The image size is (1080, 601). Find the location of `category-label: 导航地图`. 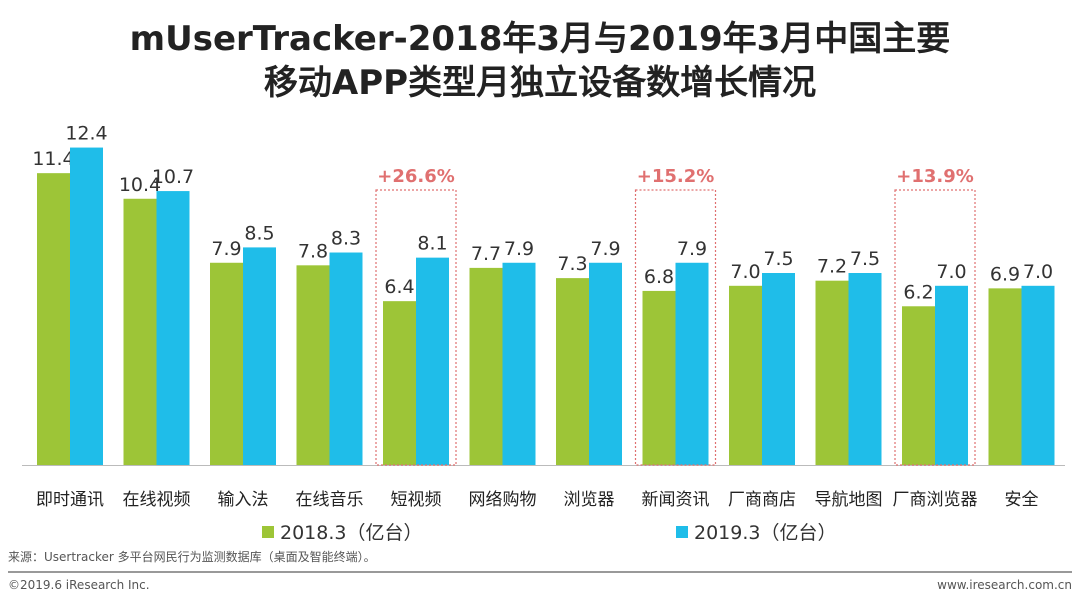

category-label: 导航地图 is located at coordinates (849, 500).